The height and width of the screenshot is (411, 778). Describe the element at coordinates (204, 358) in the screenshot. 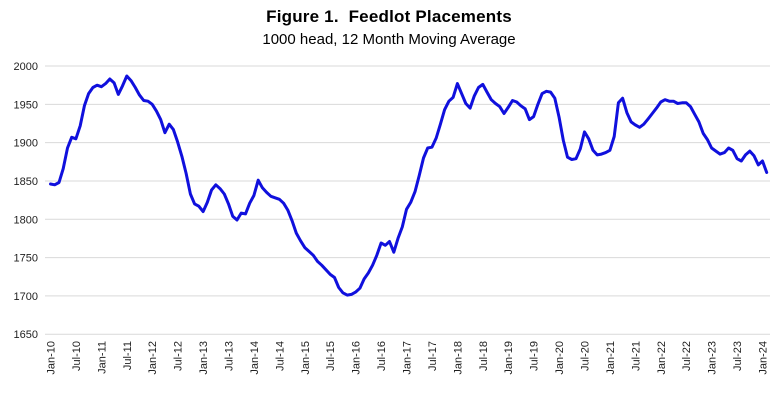

I see `x-axis-tick-label: Jan-13` at that location.